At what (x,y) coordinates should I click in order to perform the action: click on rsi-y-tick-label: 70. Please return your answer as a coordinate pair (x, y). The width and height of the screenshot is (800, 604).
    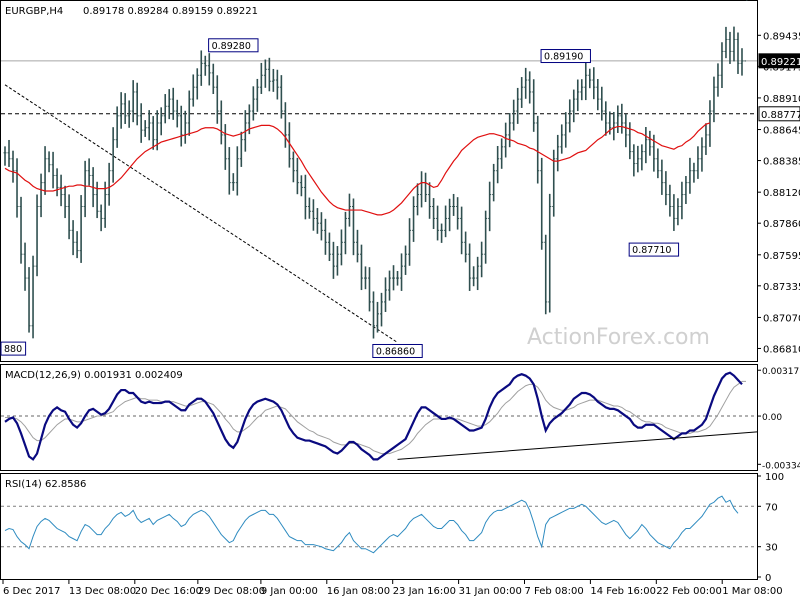
    Looking at the image, I should click on (771, 507).